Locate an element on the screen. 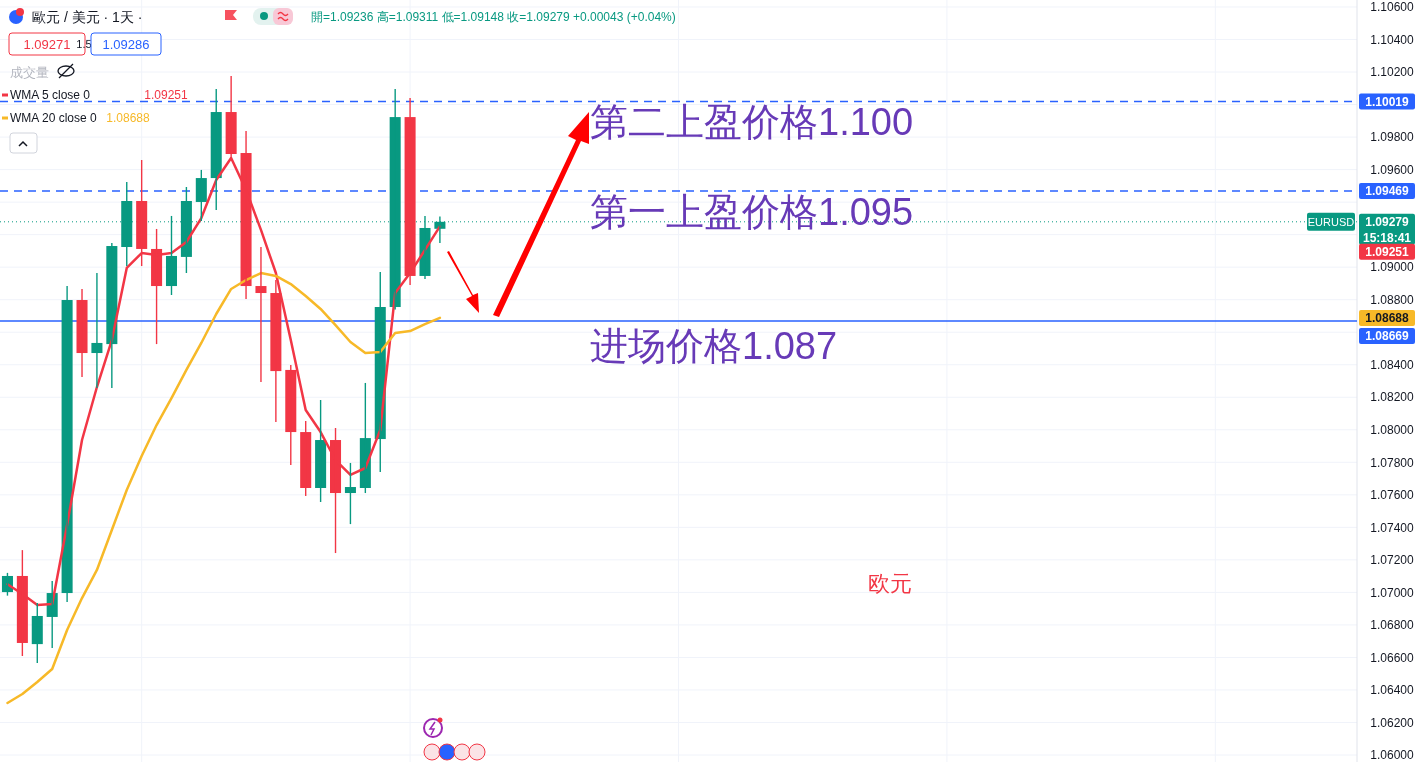  y-tick-label: 1.08800 is located at coordinates (1392, 299).